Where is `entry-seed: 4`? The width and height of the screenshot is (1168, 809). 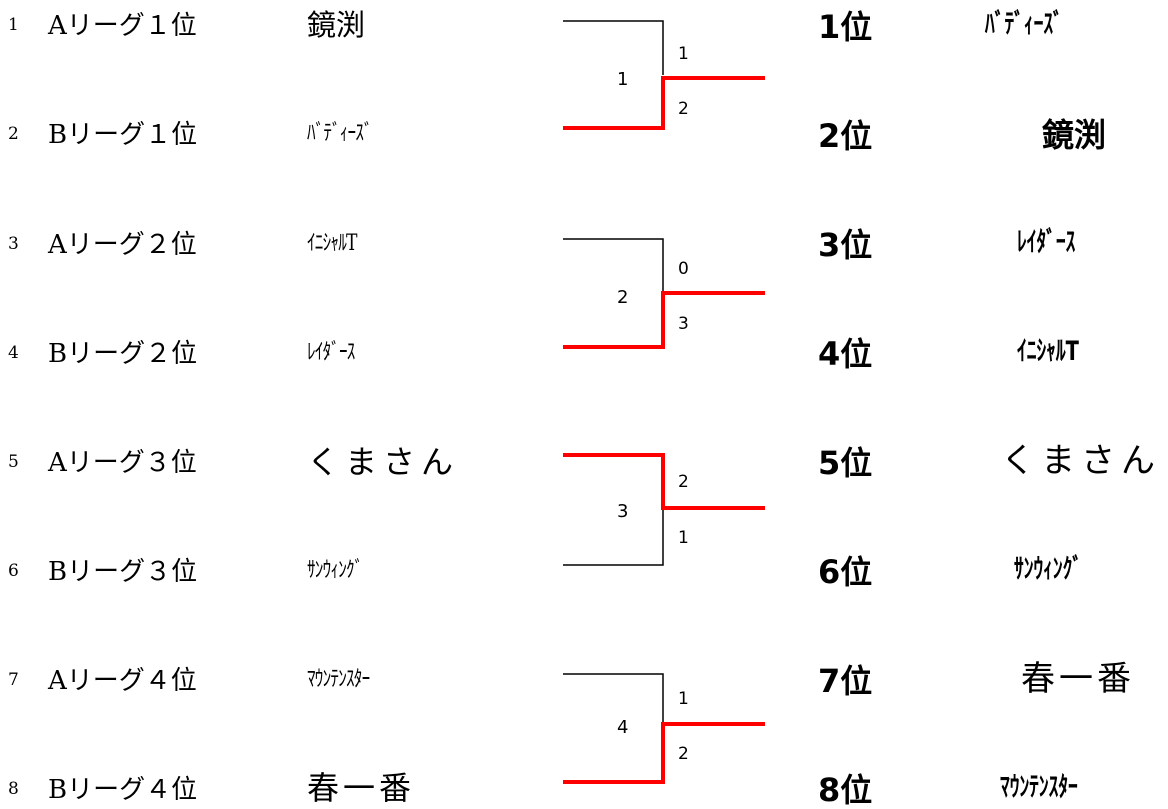
entry-seed: 4 is located at coordinates (13, 353).